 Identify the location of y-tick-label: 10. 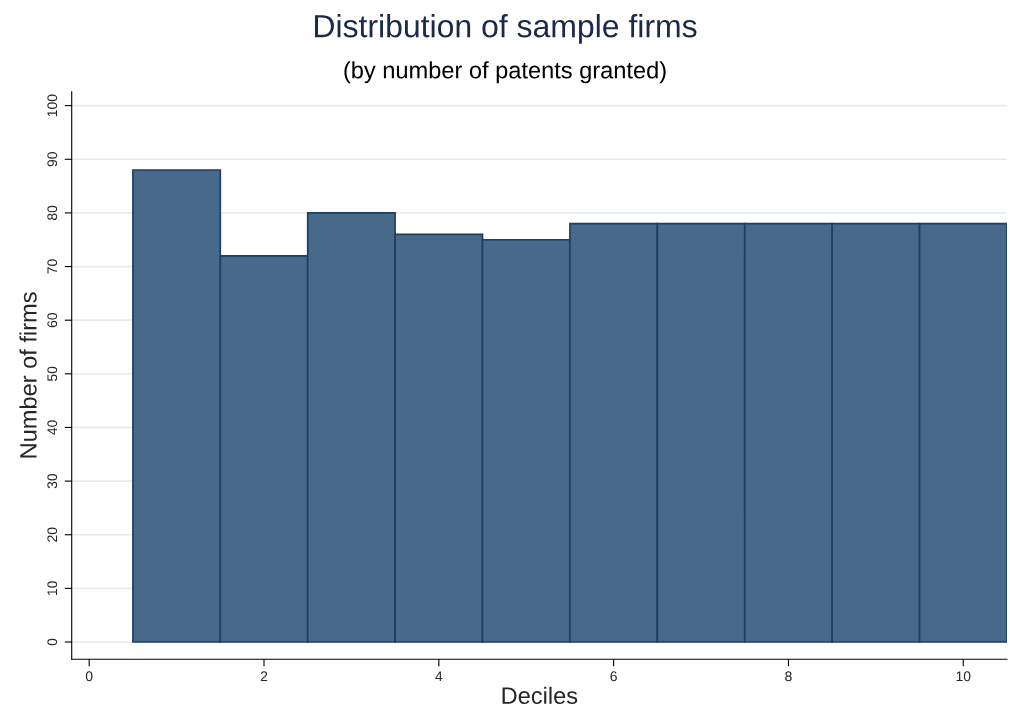
(52, 588).